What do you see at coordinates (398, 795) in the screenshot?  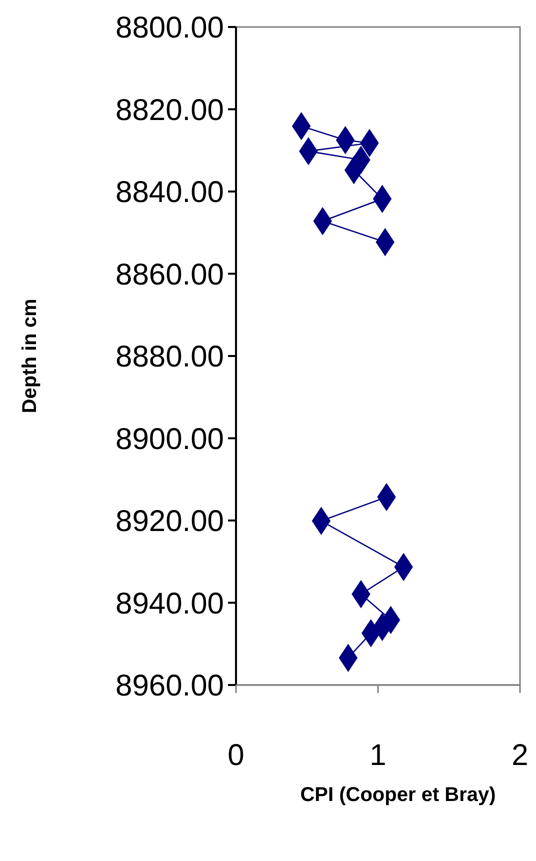 I see `x-axis-title: CPI (Cooper et Bray)` at bounding box center [398, 795].